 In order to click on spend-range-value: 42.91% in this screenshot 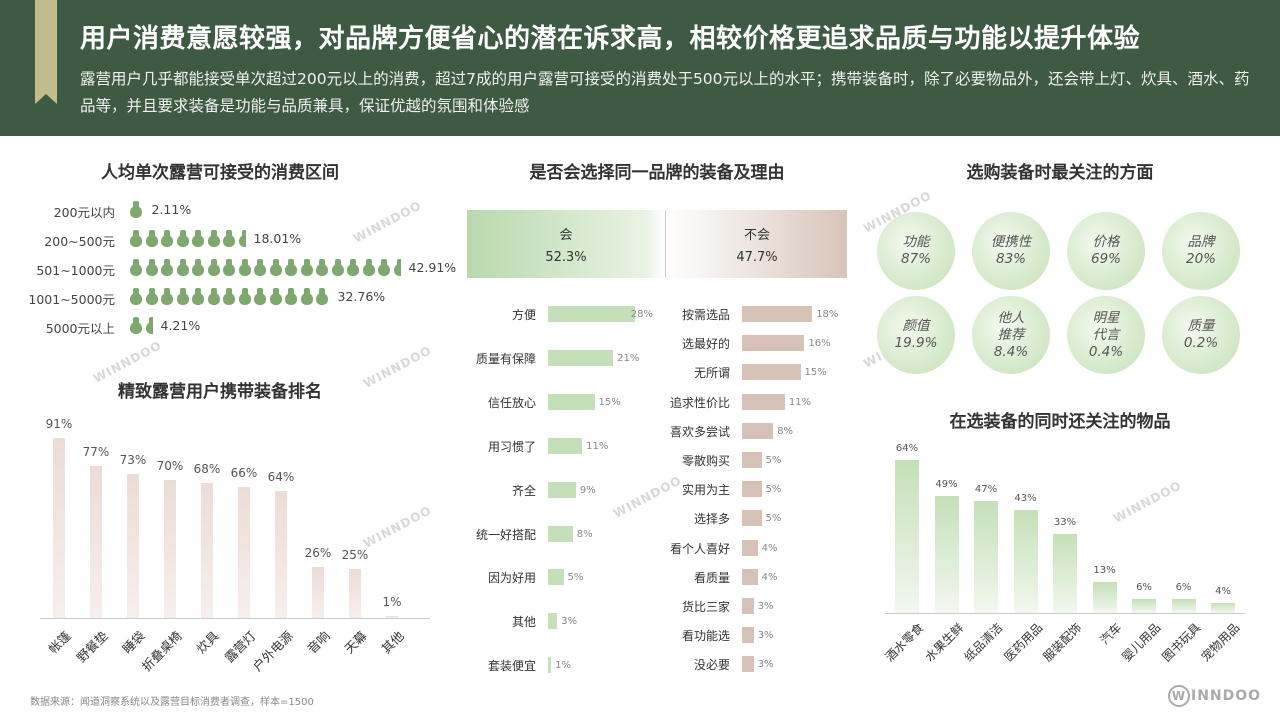, I will do `click(432, 267)`.